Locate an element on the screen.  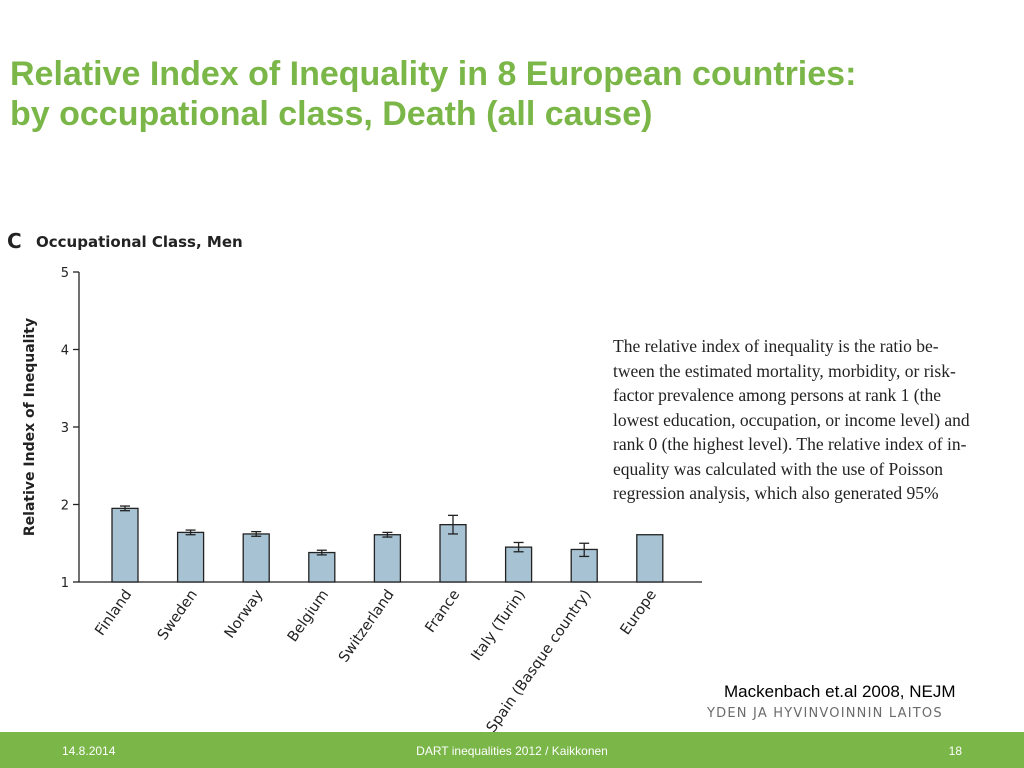
page-number: 18 is located at coordinates (955, 751).